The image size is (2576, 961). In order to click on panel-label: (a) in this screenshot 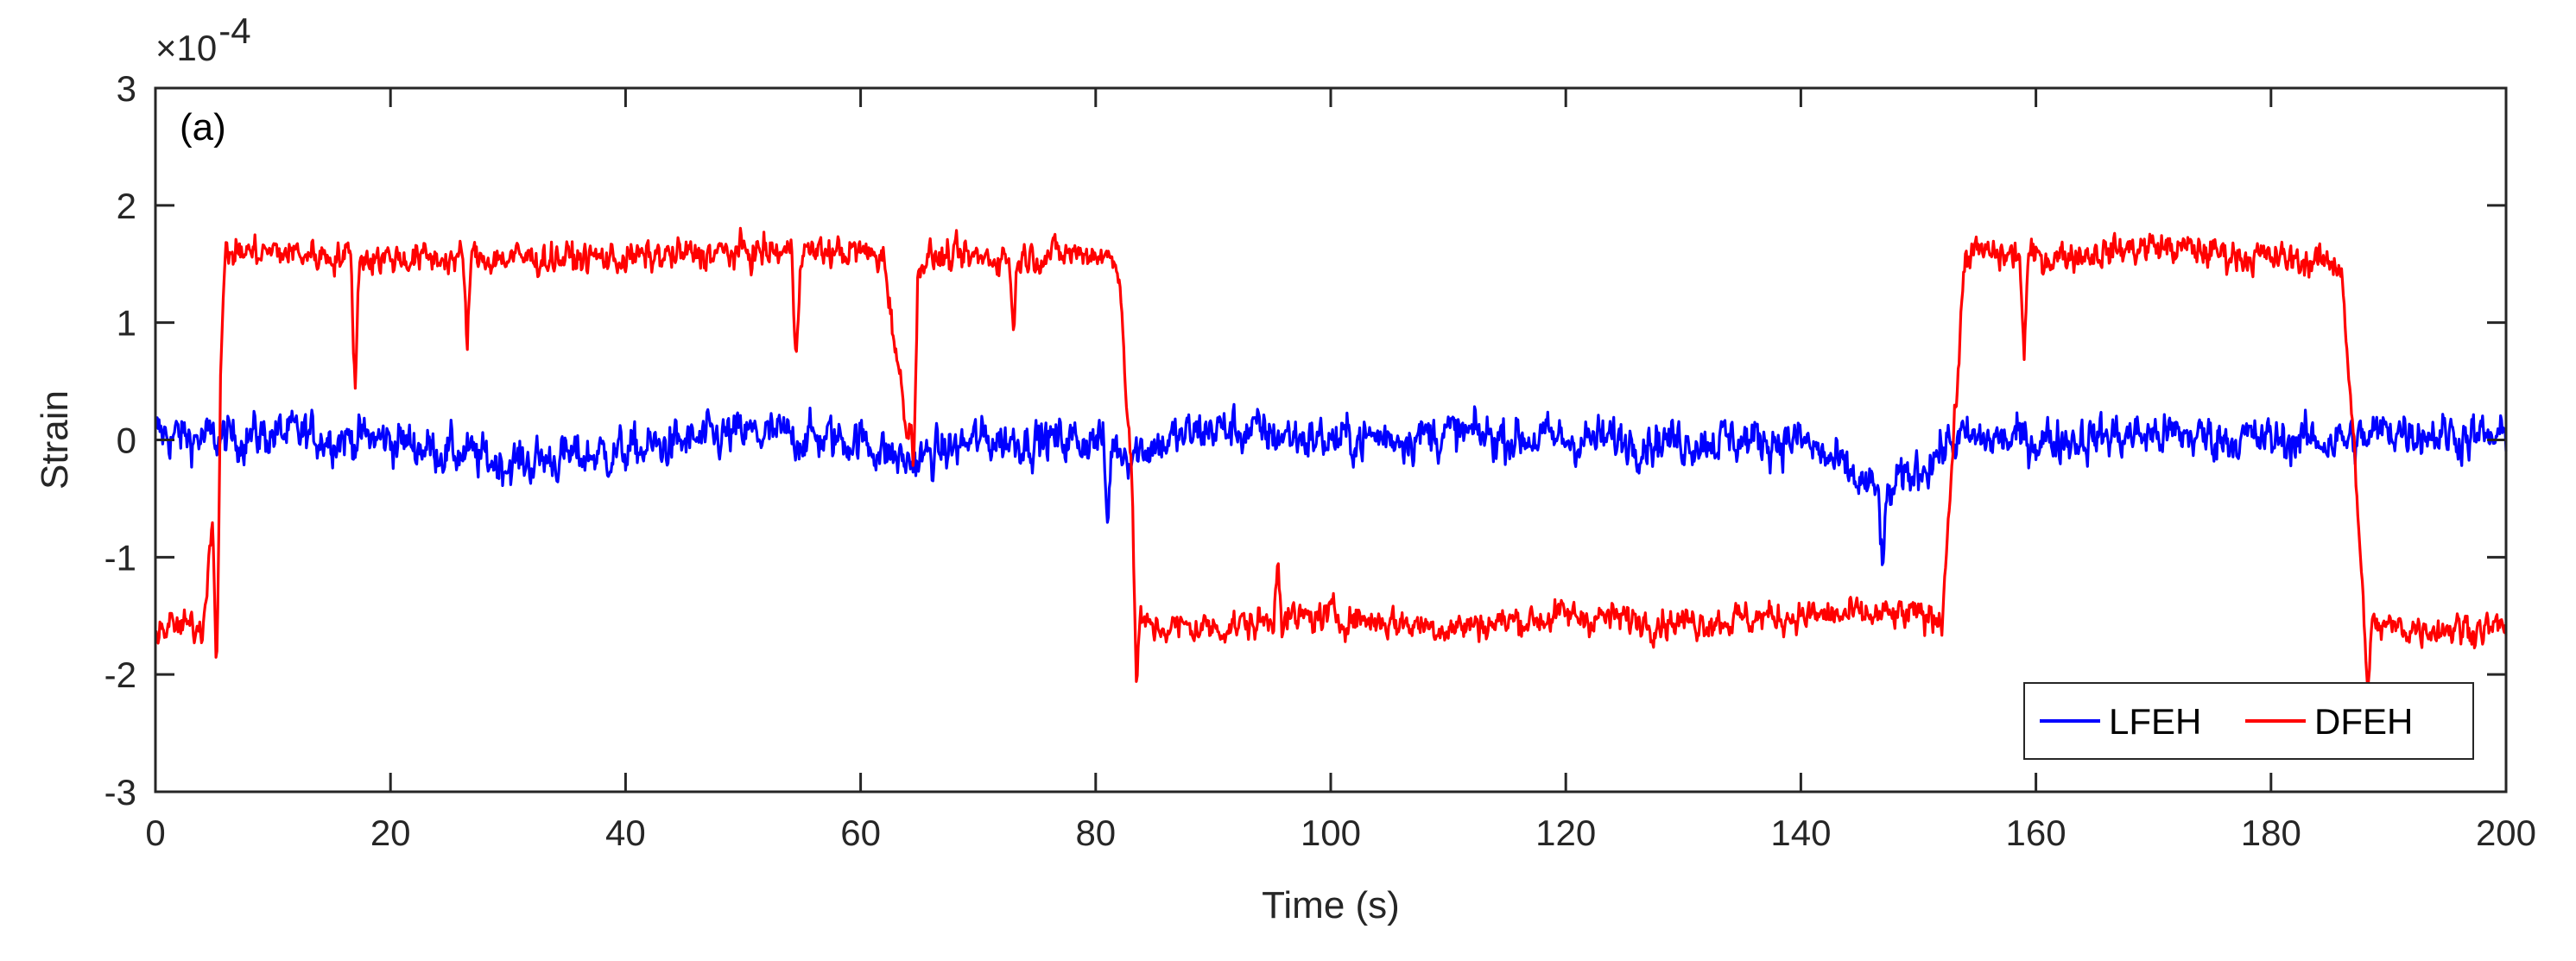, I will do `click(203, 127)`.